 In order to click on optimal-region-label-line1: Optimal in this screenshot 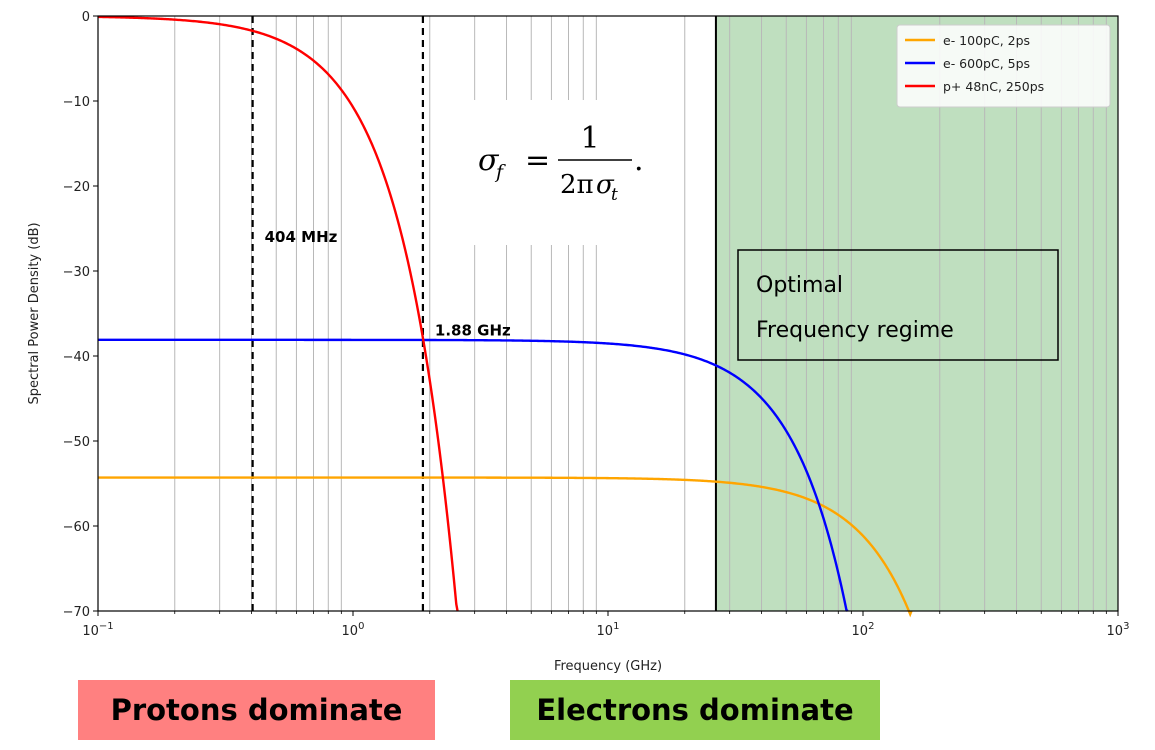, I will do `click(799, 285)`.